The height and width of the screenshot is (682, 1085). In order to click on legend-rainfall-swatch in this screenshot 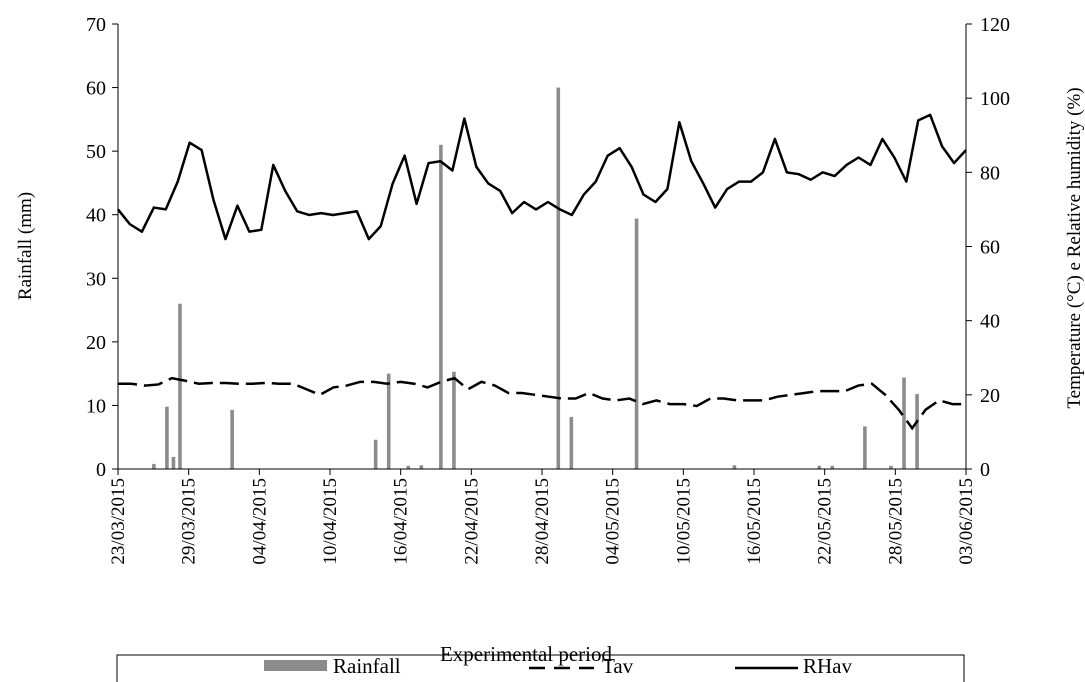, I will do `click(295, 665)`.